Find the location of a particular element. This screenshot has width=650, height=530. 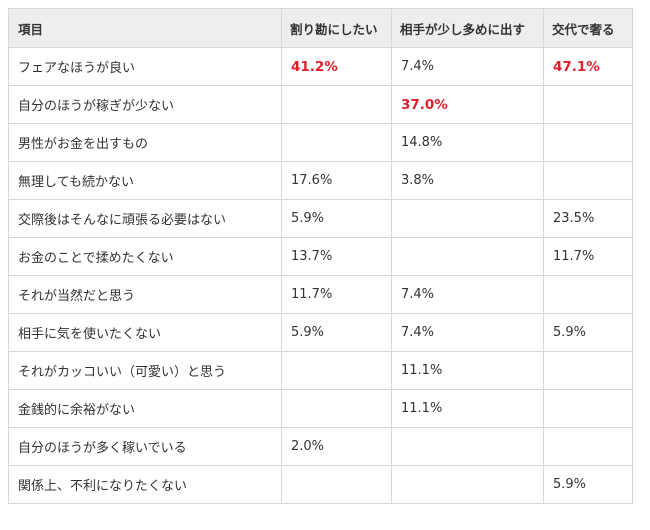

row-label: 関係上、不利になりたくない is located at coordinates (145, 484).